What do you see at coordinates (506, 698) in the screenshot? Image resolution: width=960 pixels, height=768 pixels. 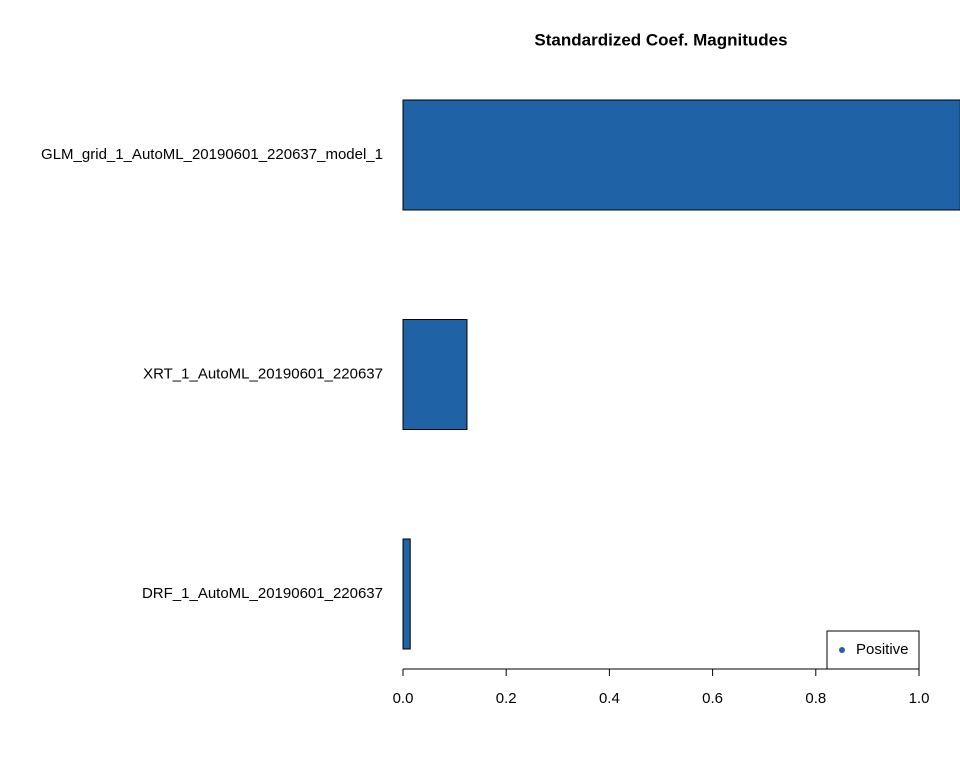 I see `x-tick-label: 0.2` at bounding box center [506, 698].